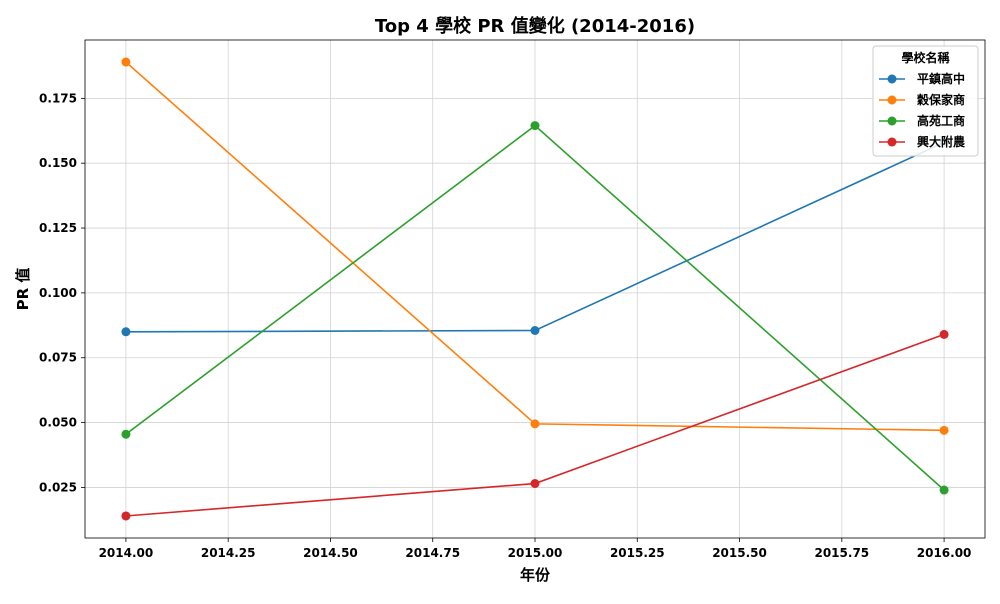 The height and width of the screenshot is (604, 1000). Describe the element at coordinates (58, 487) in the screenshot. I see `y-tick-label: 0.025` at that location.